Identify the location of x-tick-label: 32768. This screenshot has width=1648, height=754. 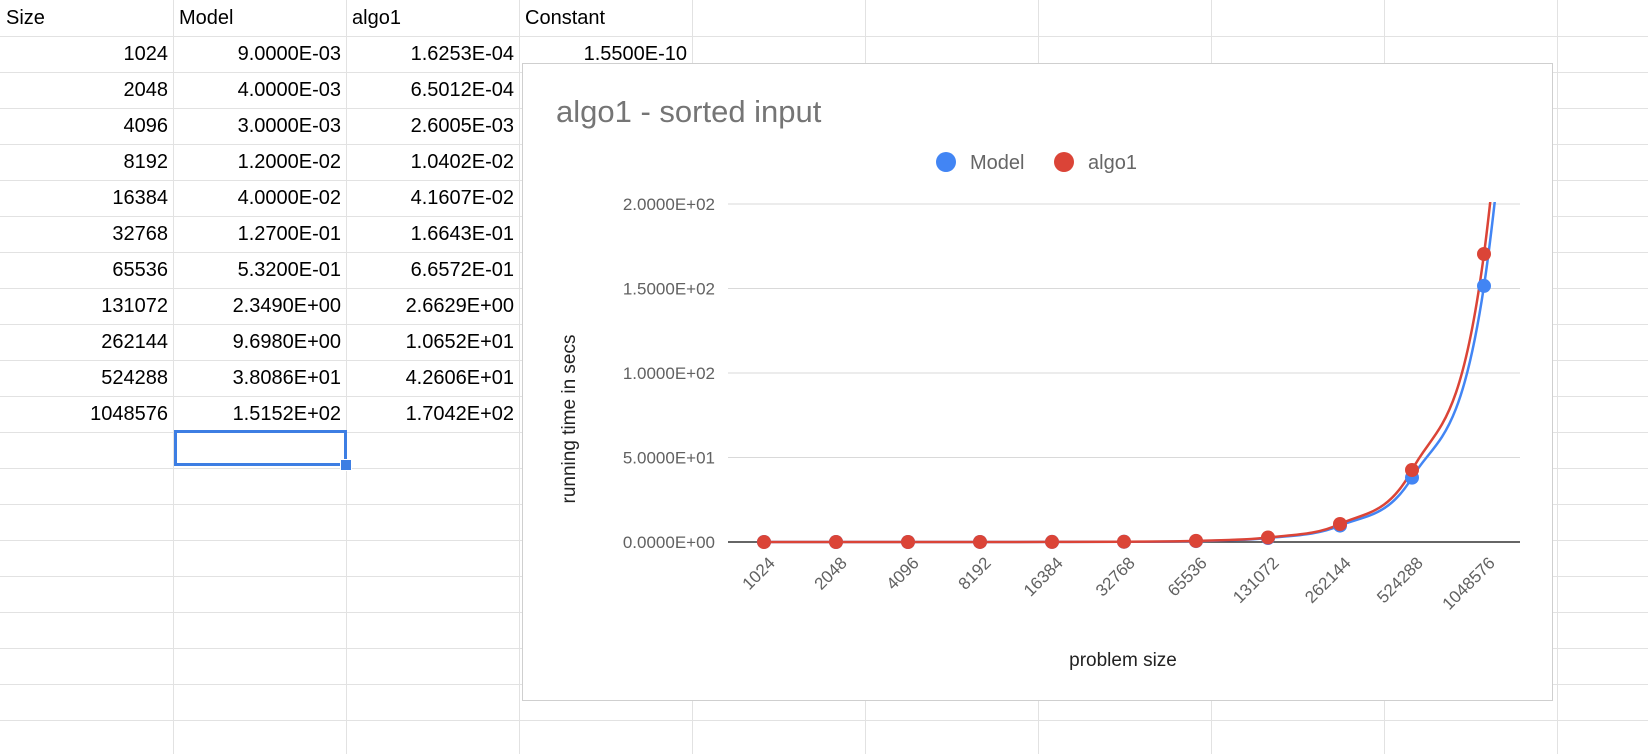
(1115, 576).